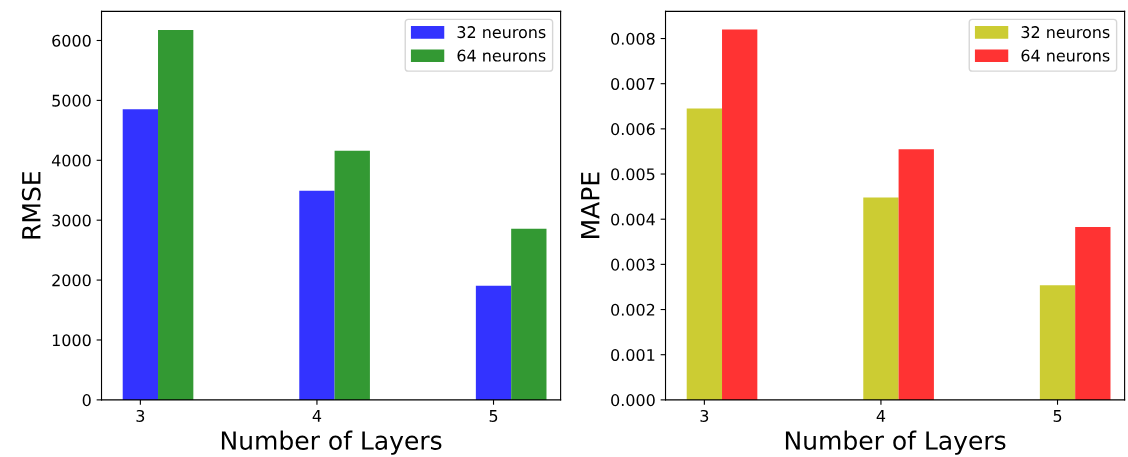 The width and height of the screenshot is (1128, 457). What do you see at coordinates (71, 100) in the screenshot?
I see `y-tick-label: 5000` at bounding box center [71, 100].